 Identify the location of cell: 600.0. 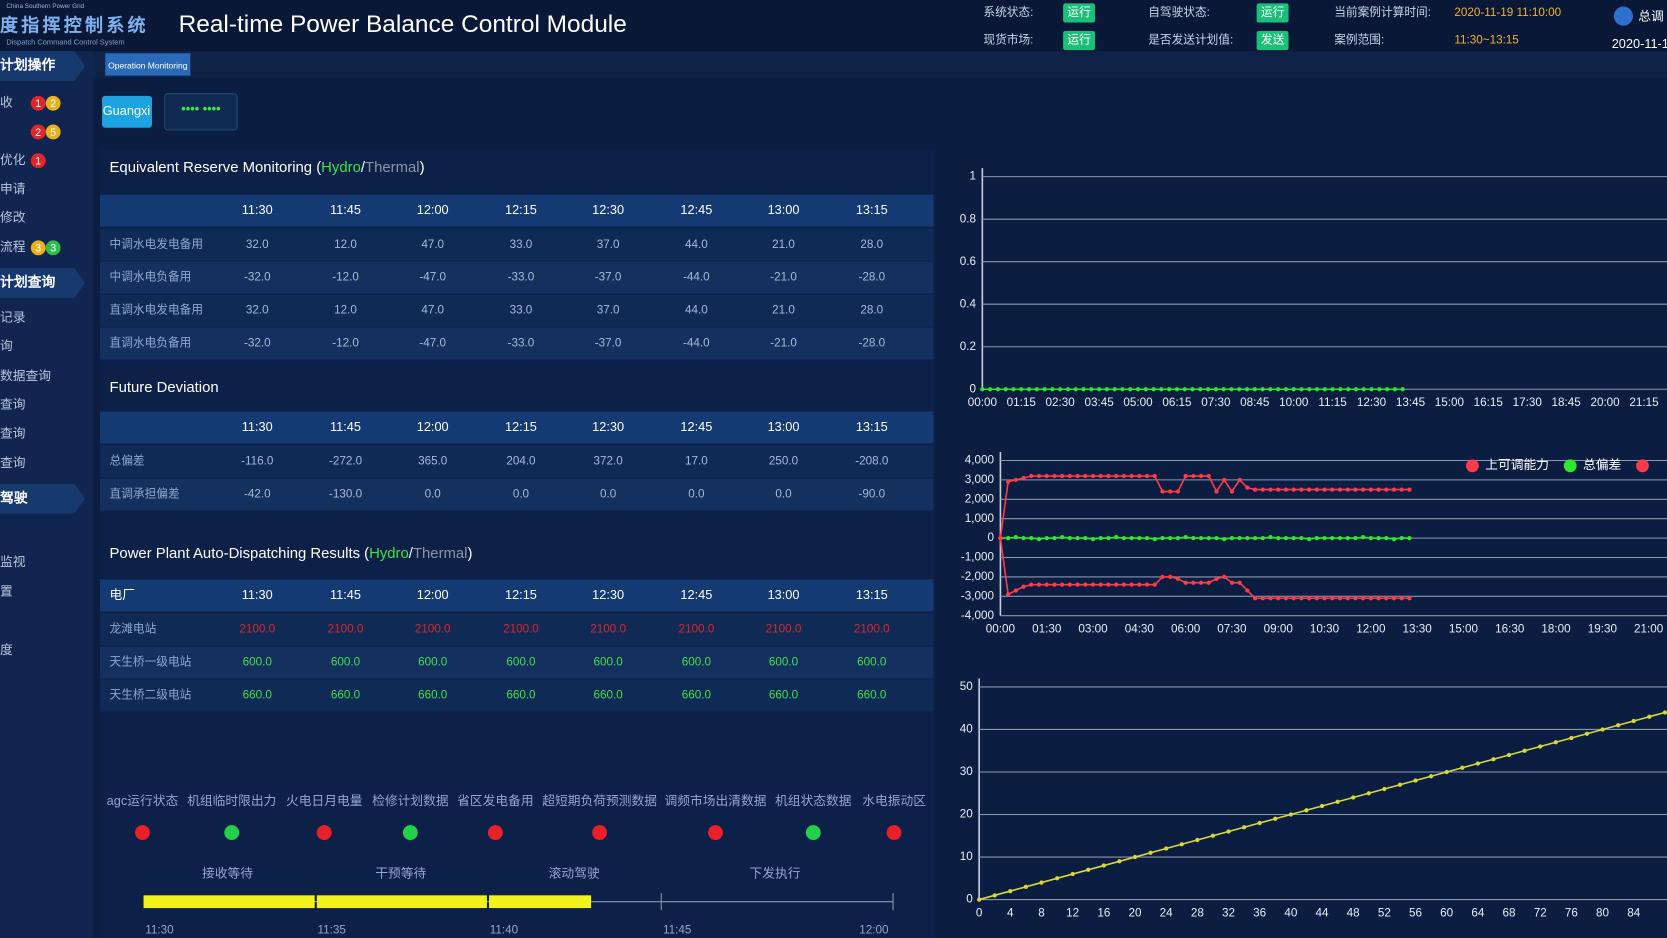
(258, 662).